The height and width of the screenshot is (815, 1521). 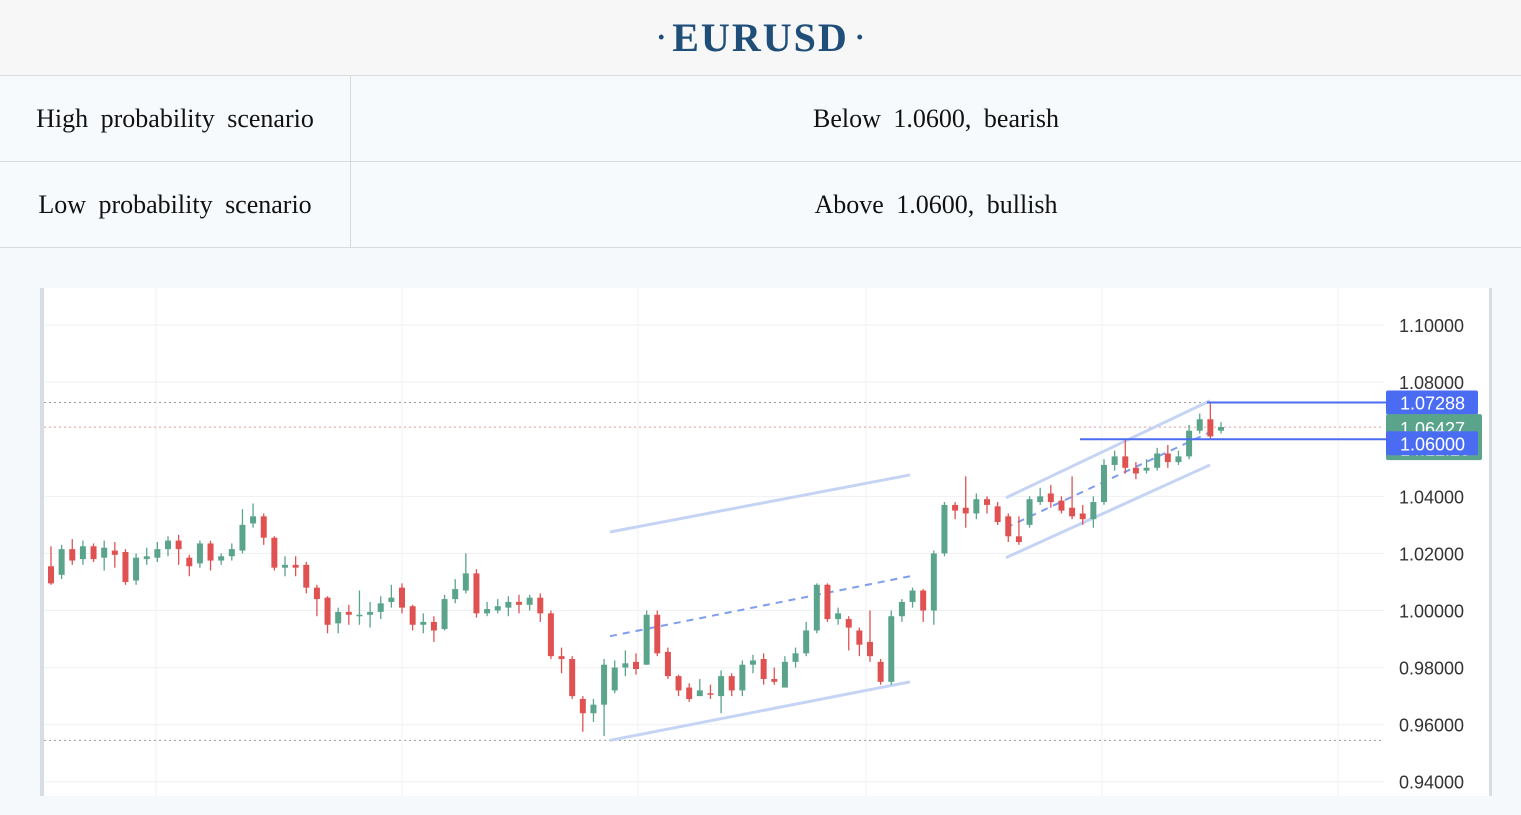 What do you see at coordinates (935, 204) in the screenshot?
I see `scenario-value: Above 1.0600, bullish` at bounding box center [935, 204].